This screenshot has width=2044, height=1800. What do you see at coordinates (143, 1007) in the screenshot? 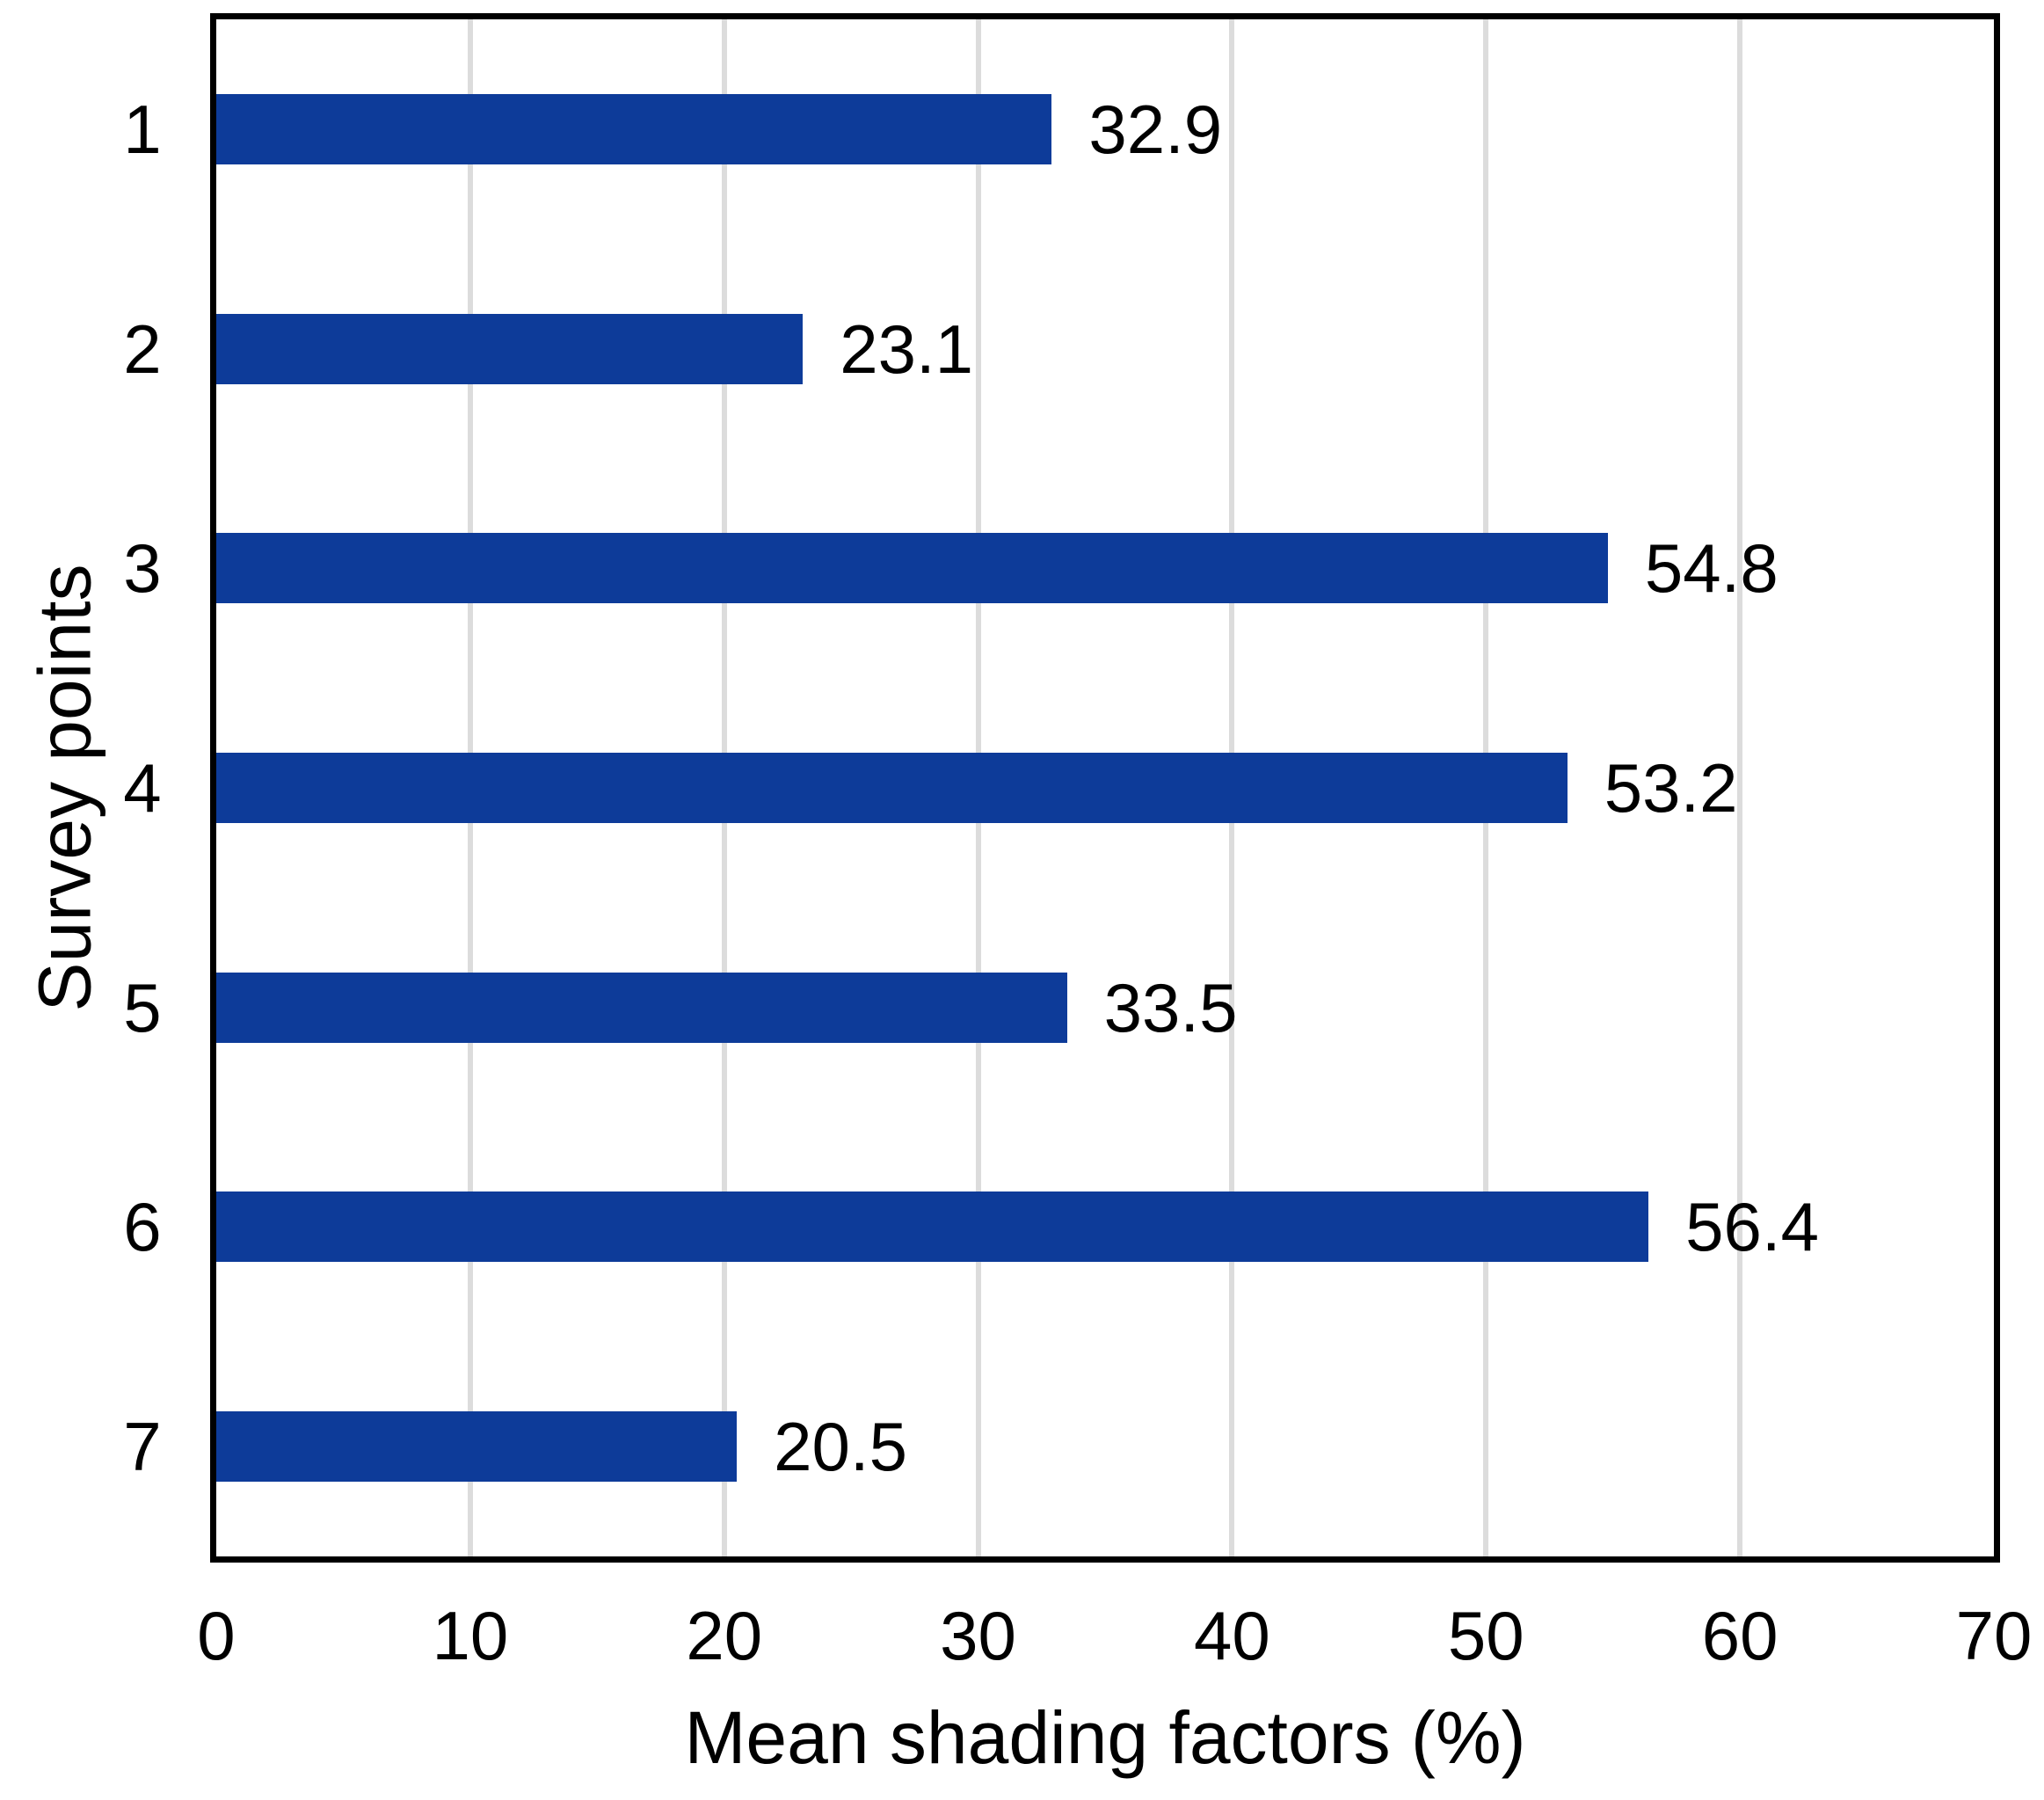
I see `y-tick-label: 5` at bounding box center [143, 1007].